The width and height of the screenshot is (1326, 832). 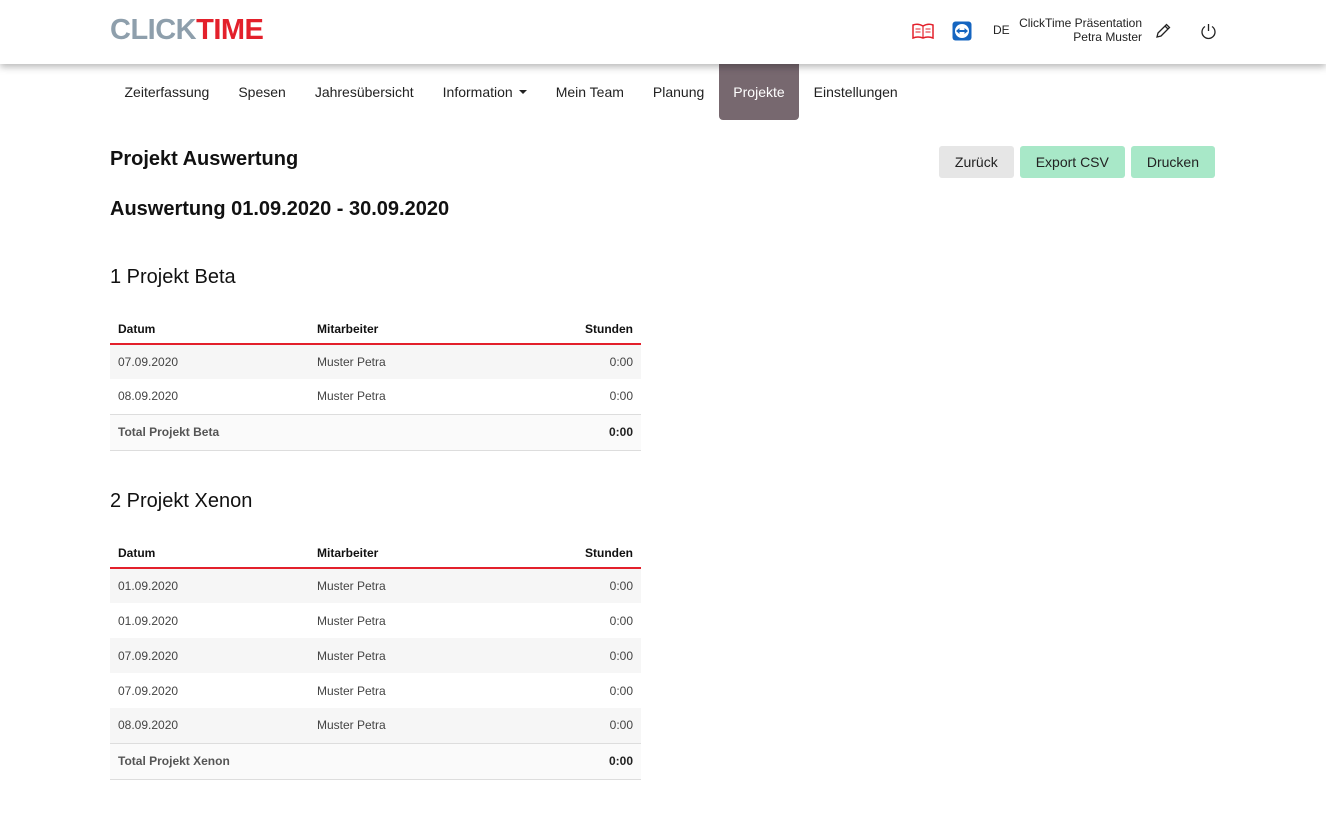 I want to click on teamviewer-icon, so click(x=962, y=31).